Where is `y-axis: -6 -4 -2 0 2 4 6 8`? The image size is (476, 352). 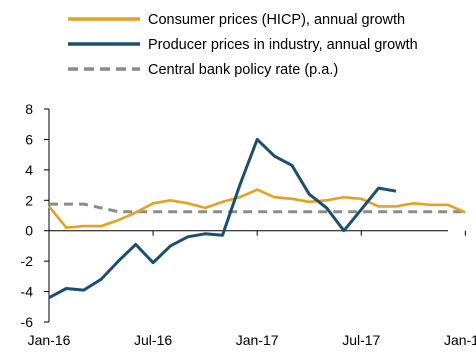 y-axis: -6 -4 -2 0 2 4 6 8 is located at coordinates (35, 215).